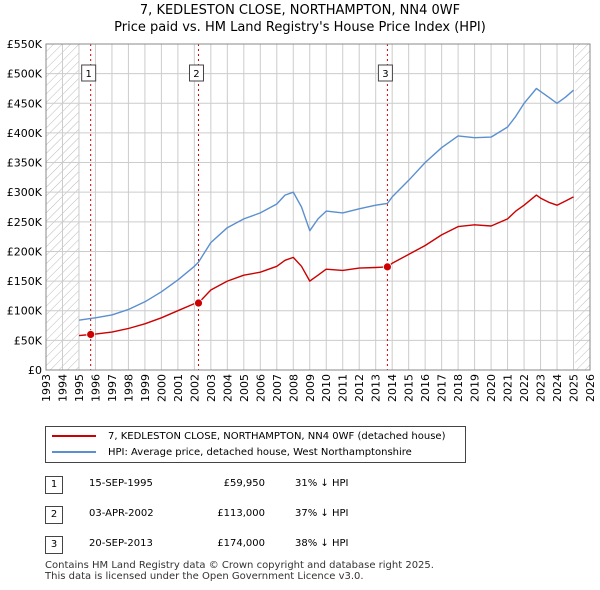 The width and height of the screenshot is (600, 590). I want to click on x-tick-label: 2007, so click(277, 388).